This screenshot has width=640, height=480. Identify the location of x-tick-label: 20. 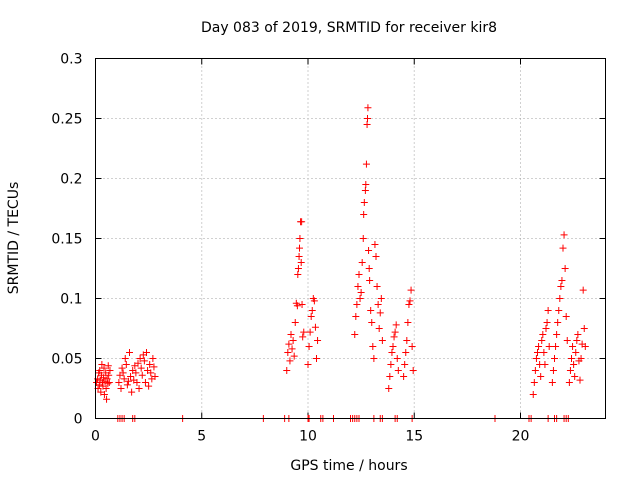
(521, 437).